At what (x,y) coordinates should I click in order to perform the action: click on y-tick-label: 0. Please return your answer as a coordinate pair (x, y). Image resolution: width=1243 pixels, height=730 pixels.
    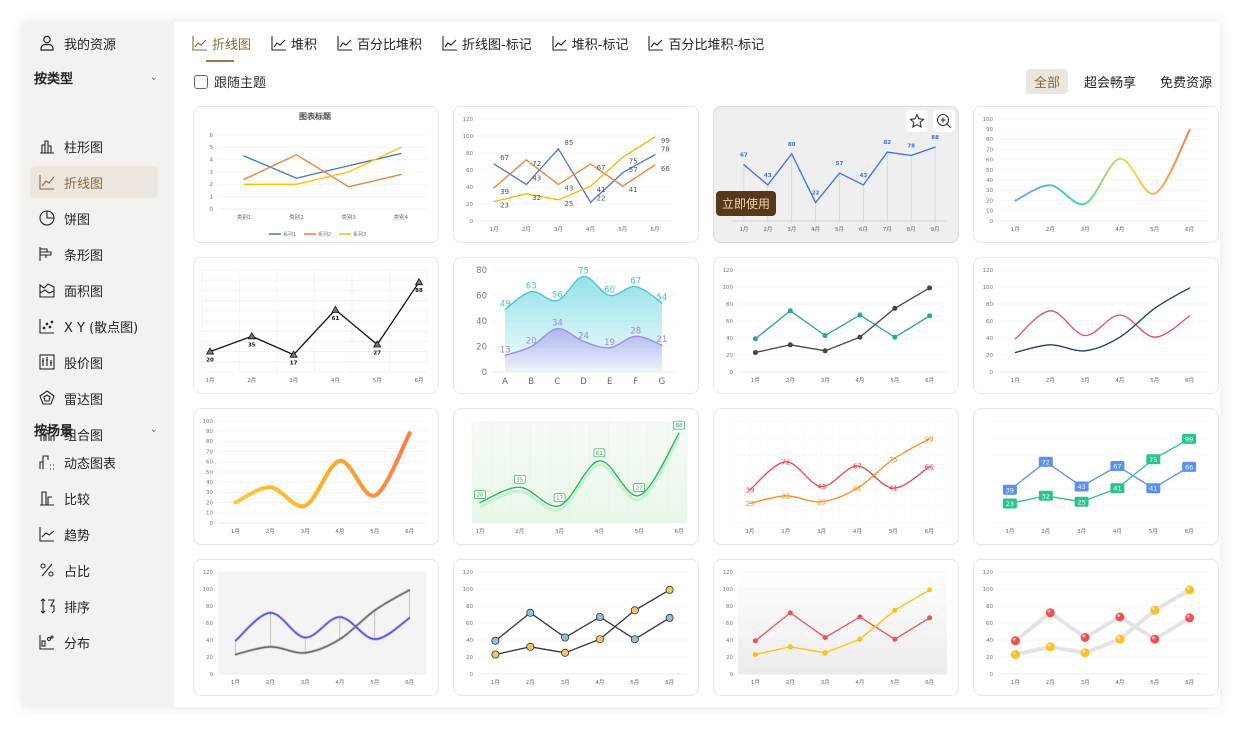
    Looking at the image, I should click on (992, 675).